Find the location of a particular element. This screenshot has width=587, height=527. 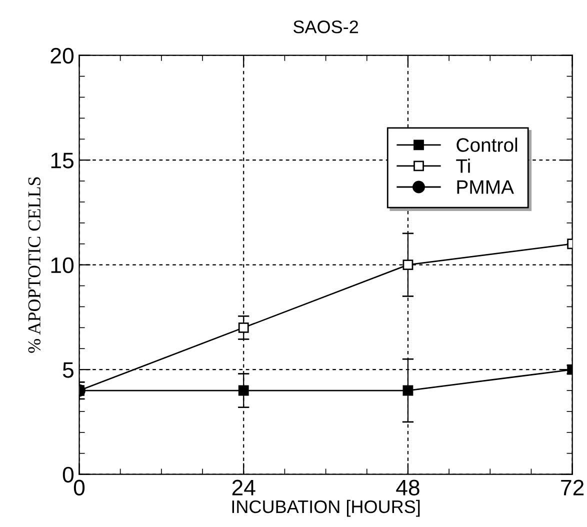

y-tick-label: 20 is located at coordinates (62, 56).